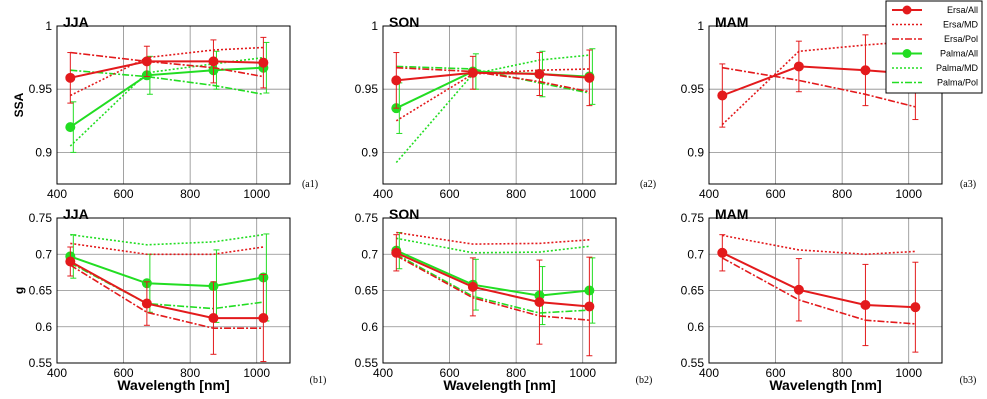 The width and height of the screenshot is (987, 399). I want to click on legend-label: Ersa/Pol, so click(961, 39).